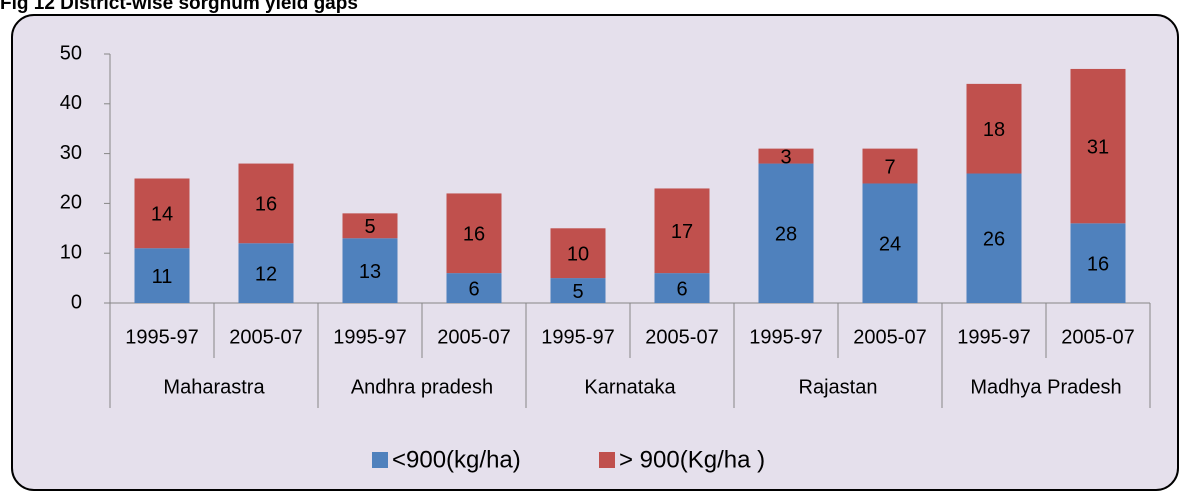 The height and width of the screenshot is (497, 1184). What do you see at coordinates (630, 387) in the screenshot?
I see `group-label: Karnataka` at bounding box center [630, 387].